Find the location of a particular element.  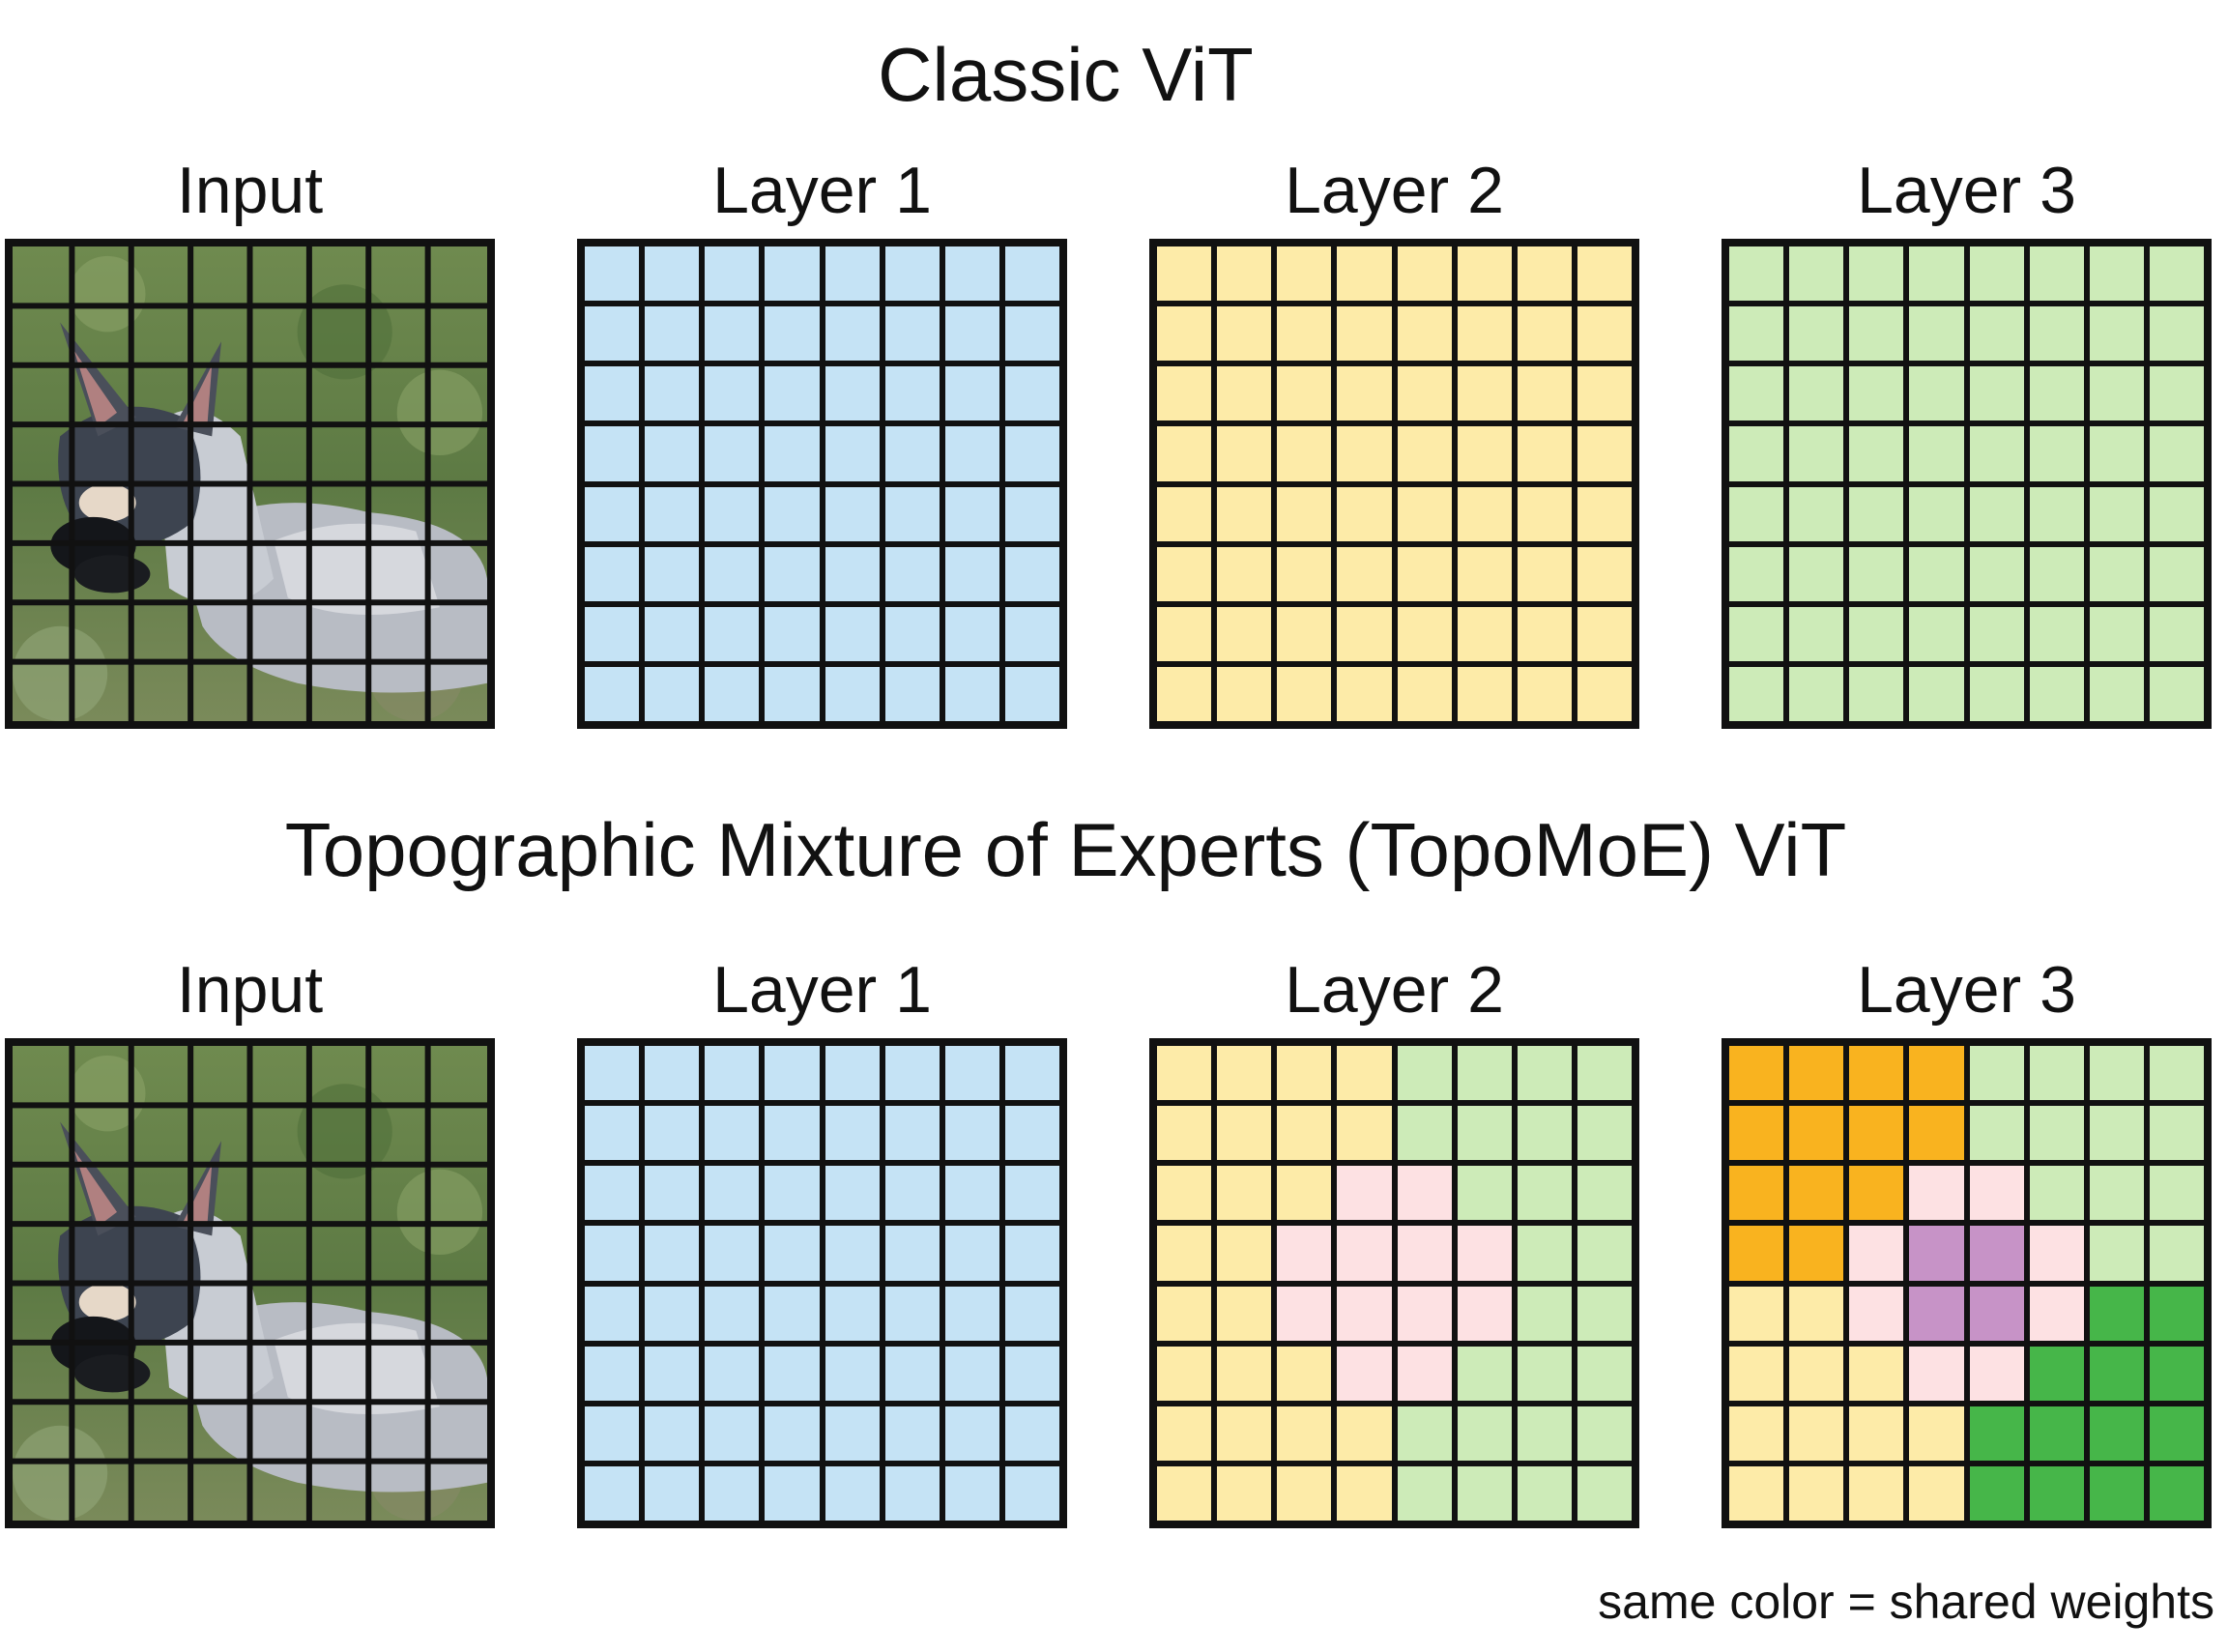

topo-layer1-grid is located at coordinates (822, 1283).